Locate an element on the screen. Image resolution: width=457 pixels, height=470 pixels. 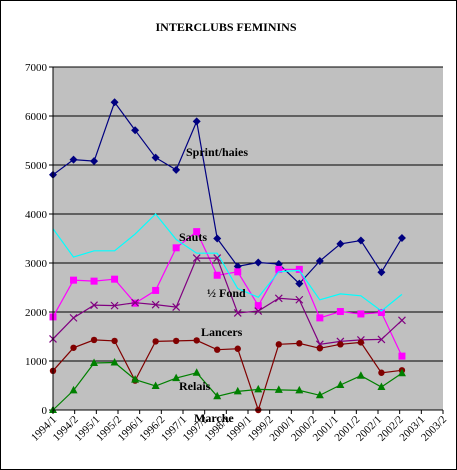
y-tick-label: 0 is located at coordinates (45, 411).